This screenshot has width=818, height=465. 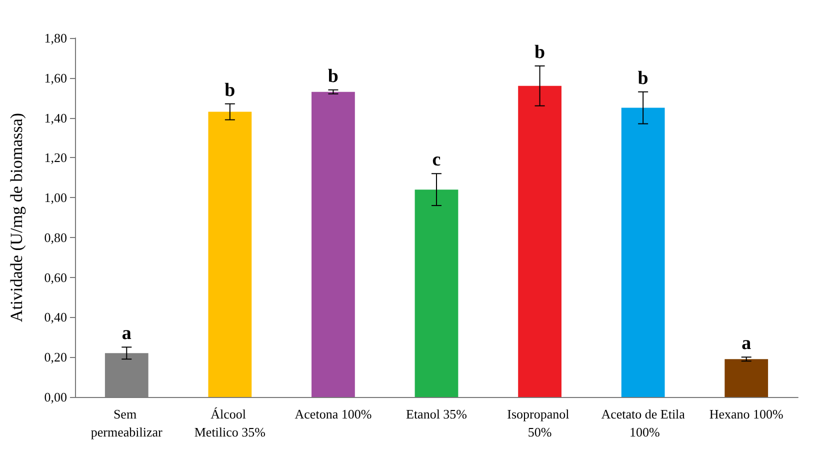 I want to click on x-tick-label: Isopropanol 50%, so click(x=539, y=423).